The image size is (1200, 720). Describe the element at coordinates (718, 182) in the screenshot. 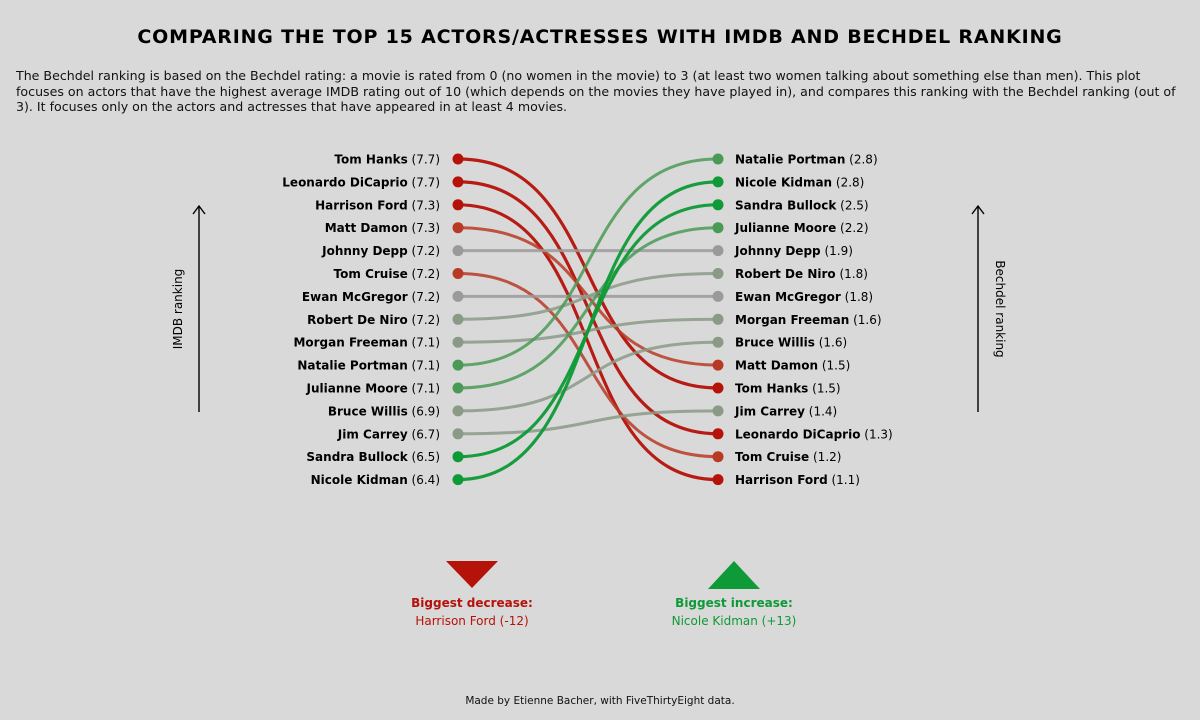

I see `right-point-nicole-kidman` at that location.